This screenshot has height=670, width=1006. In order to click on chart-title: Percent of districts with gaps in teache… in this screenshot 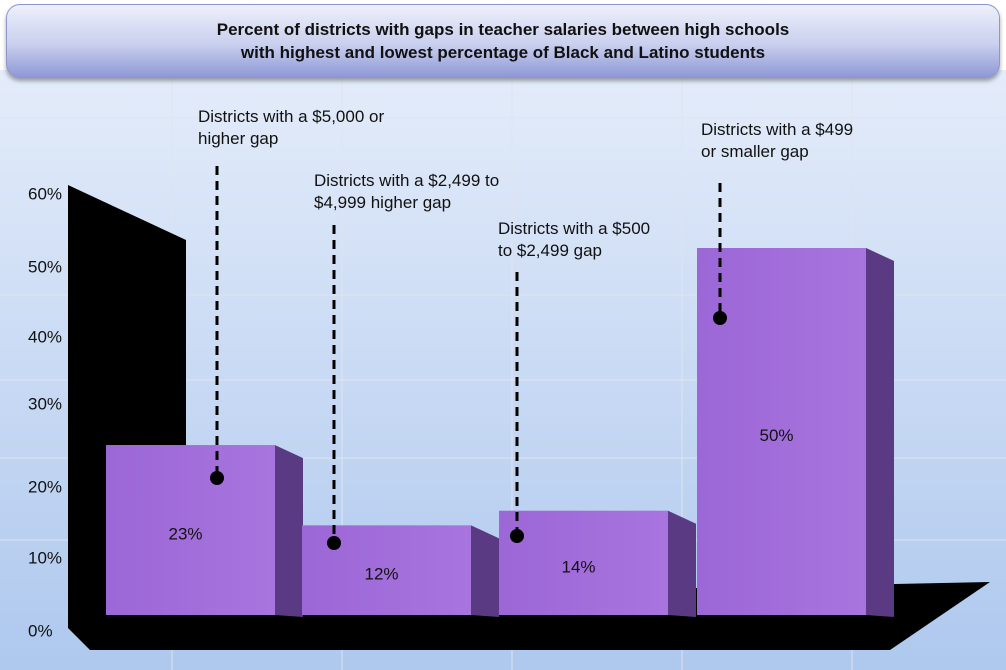, I will do `click(503, 41)`.